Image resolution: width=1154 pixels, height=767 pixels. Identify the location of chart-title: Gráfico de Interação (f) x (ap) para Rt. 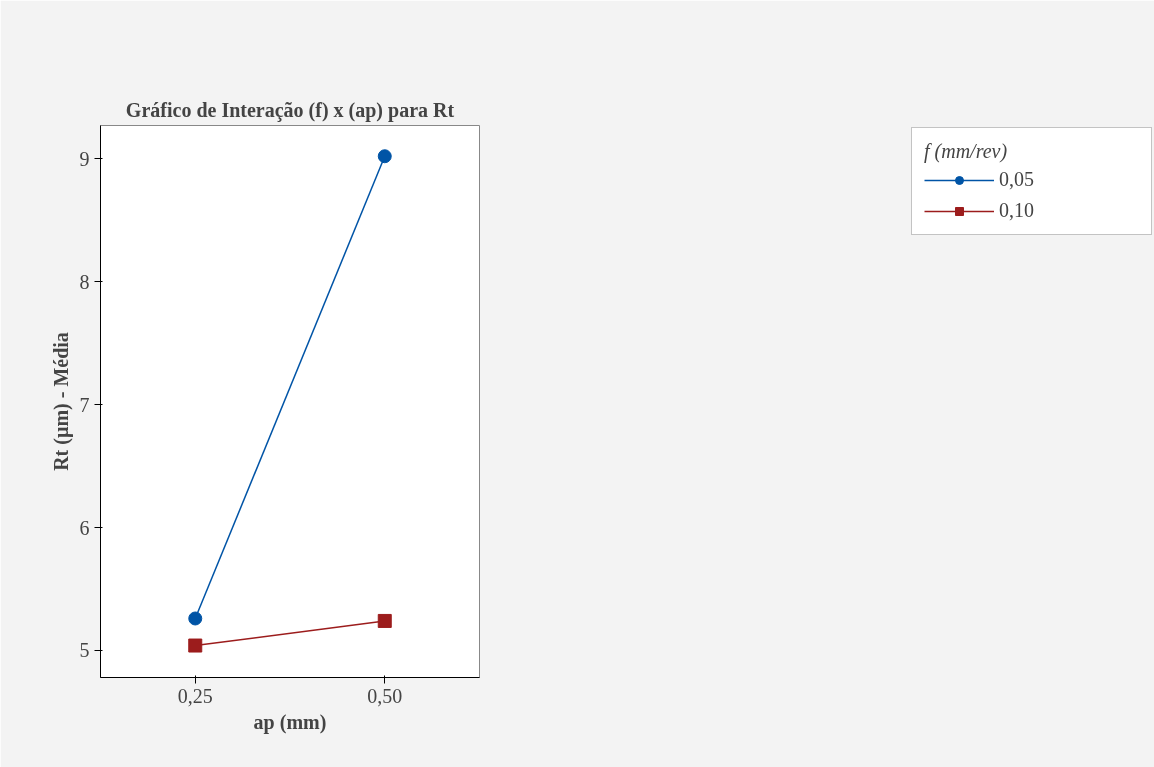
(290, 110).